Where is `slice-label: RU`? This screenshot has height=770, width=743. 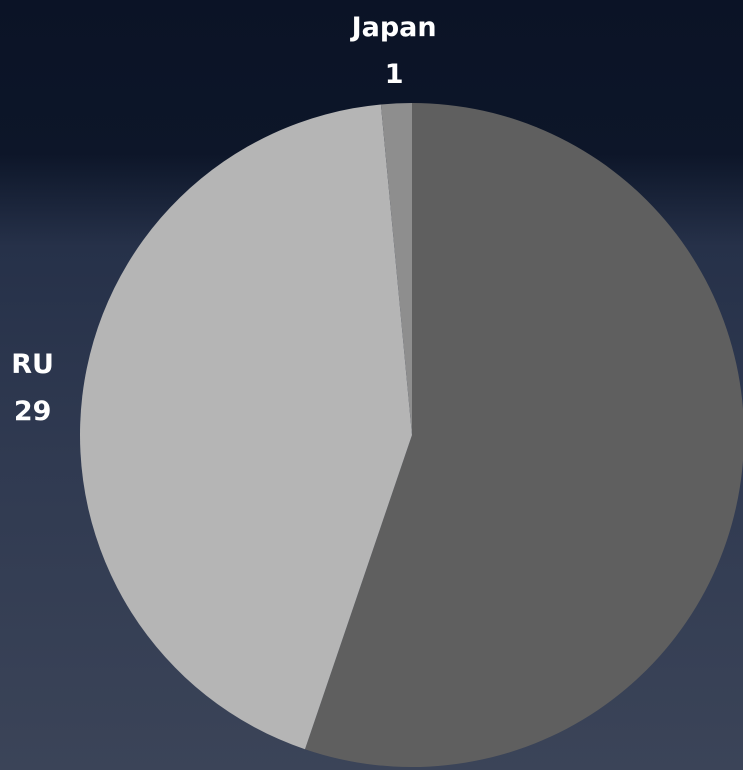
slice-label: RU is located at coordinates (32, 364).